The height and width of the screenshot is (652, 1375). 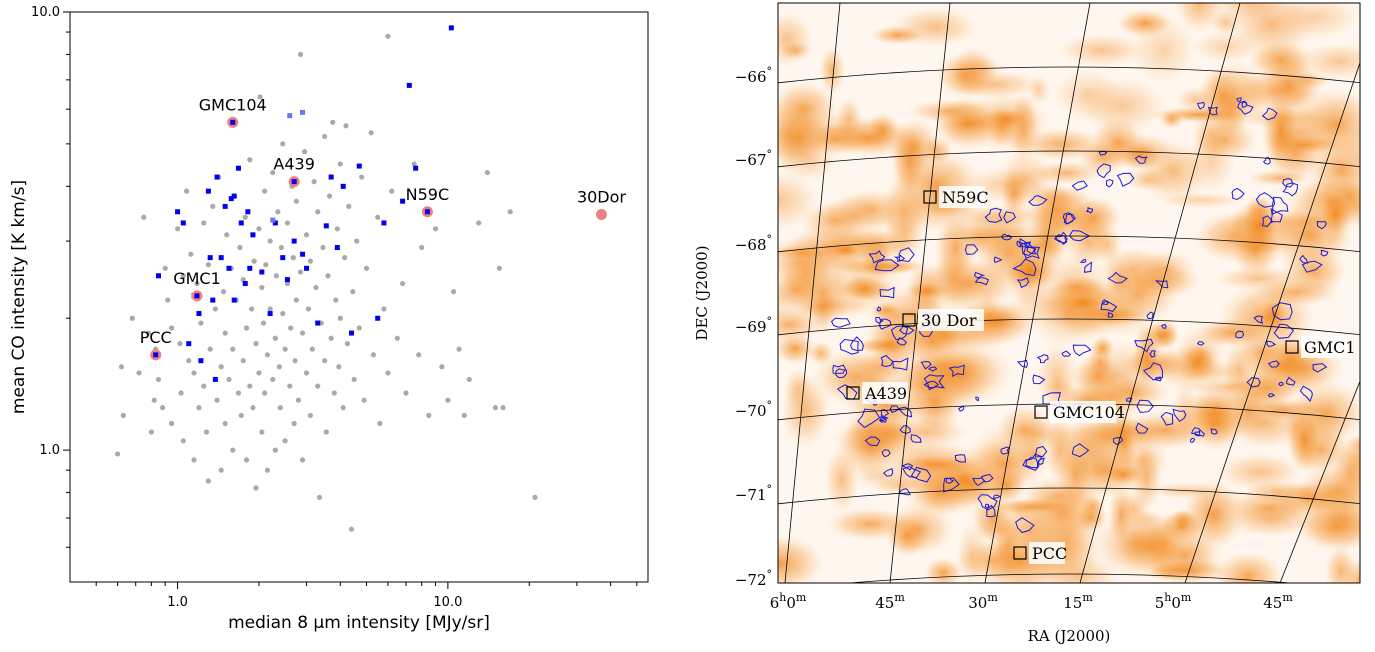 I want to click on ra-tick-label: 45m, so click(x=890, y=601).